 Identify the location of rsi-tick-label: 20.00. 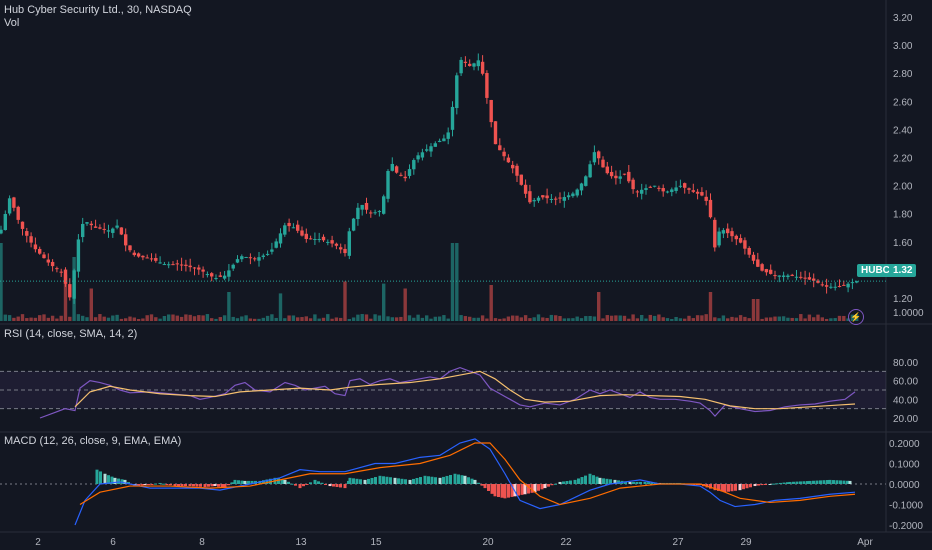
(905, 419).